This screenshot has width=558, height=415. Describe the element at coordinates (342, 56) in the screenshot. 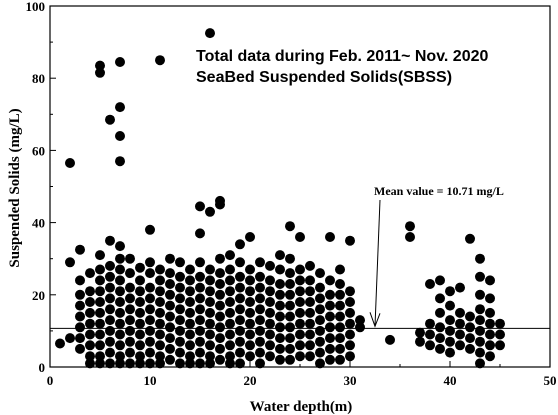

I see `chart-title-line-1: Total data during Feb. 2011~ Nov. 2020` at that location.